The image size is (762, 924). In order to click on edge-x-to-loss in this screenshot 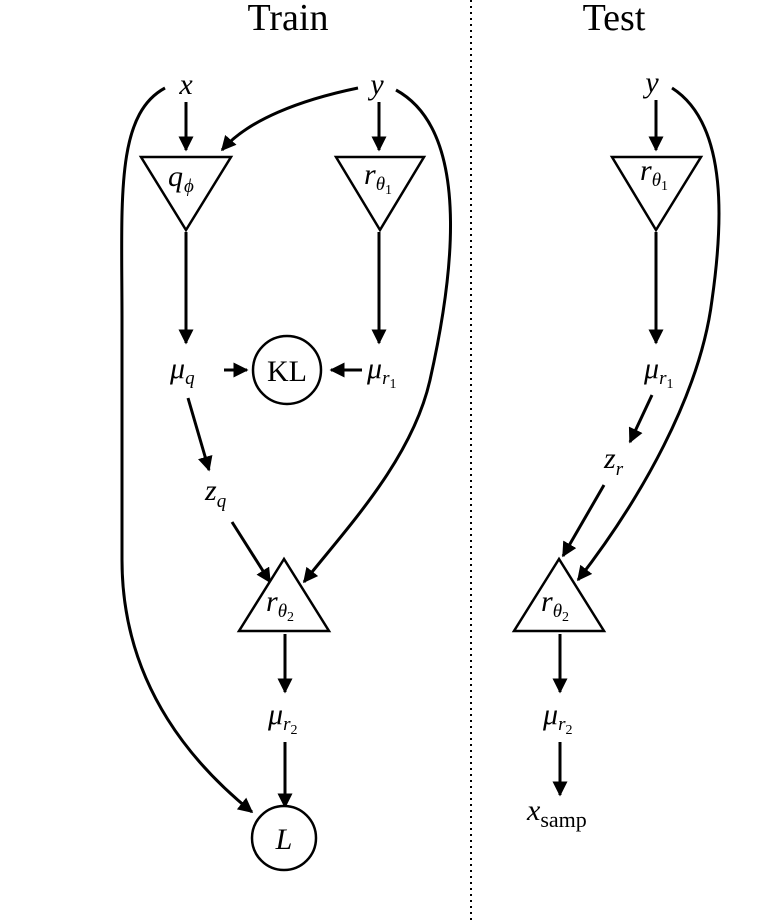, I will do `click(187, 450)`.